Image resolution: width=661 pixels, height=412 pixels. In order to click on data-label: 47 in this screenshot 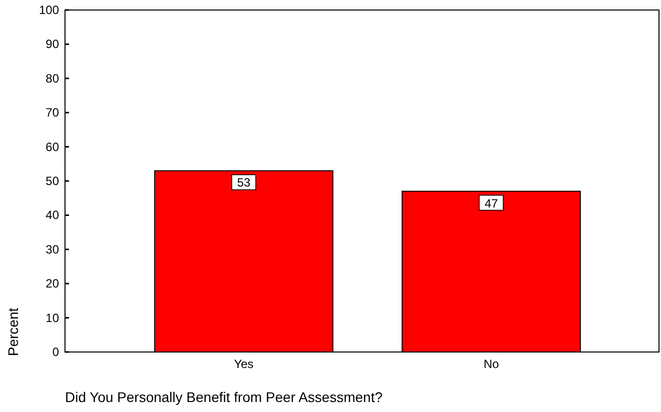, I will do `click(491, 203)`.